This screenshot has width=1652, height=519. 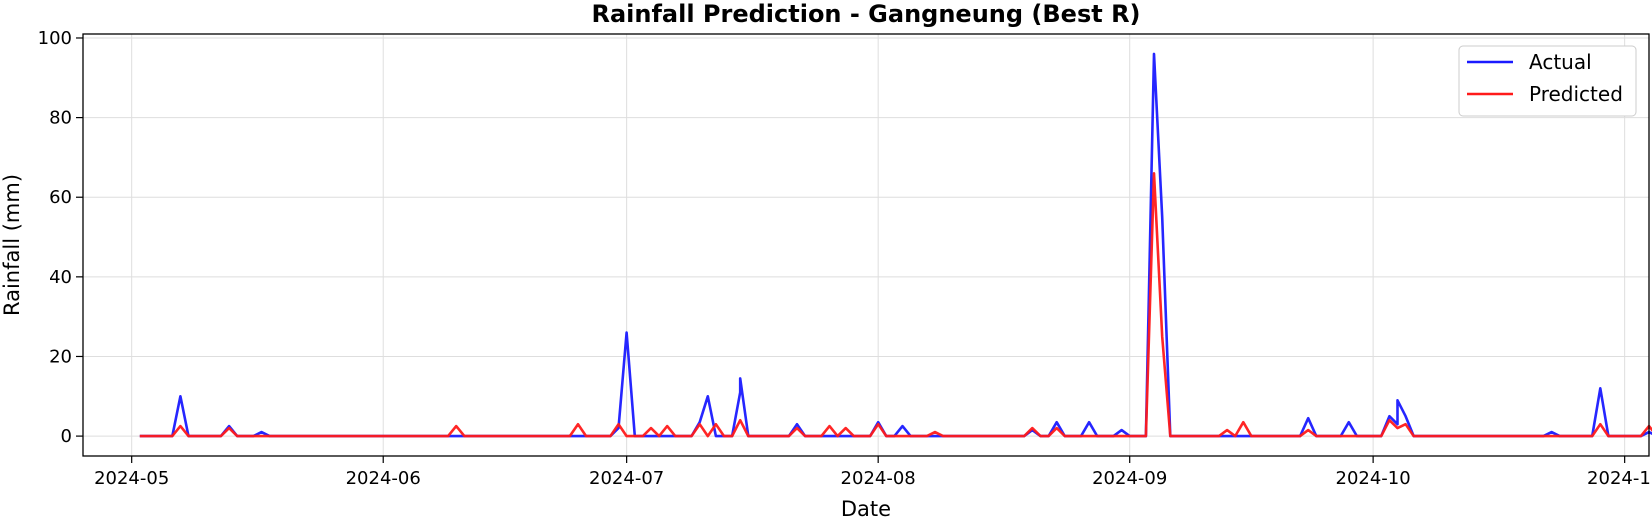 I want to click on chart-title: Rainfall Prediction - Gangneung (Best R), so click(x=865, y=14).